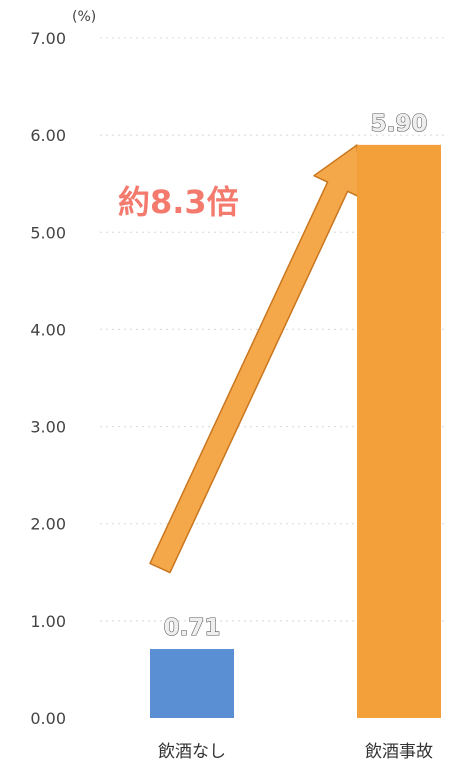  Describe the element at coordinates (399, 752) in the screenshot. I see `category-label: 飲酒事故` at that location.